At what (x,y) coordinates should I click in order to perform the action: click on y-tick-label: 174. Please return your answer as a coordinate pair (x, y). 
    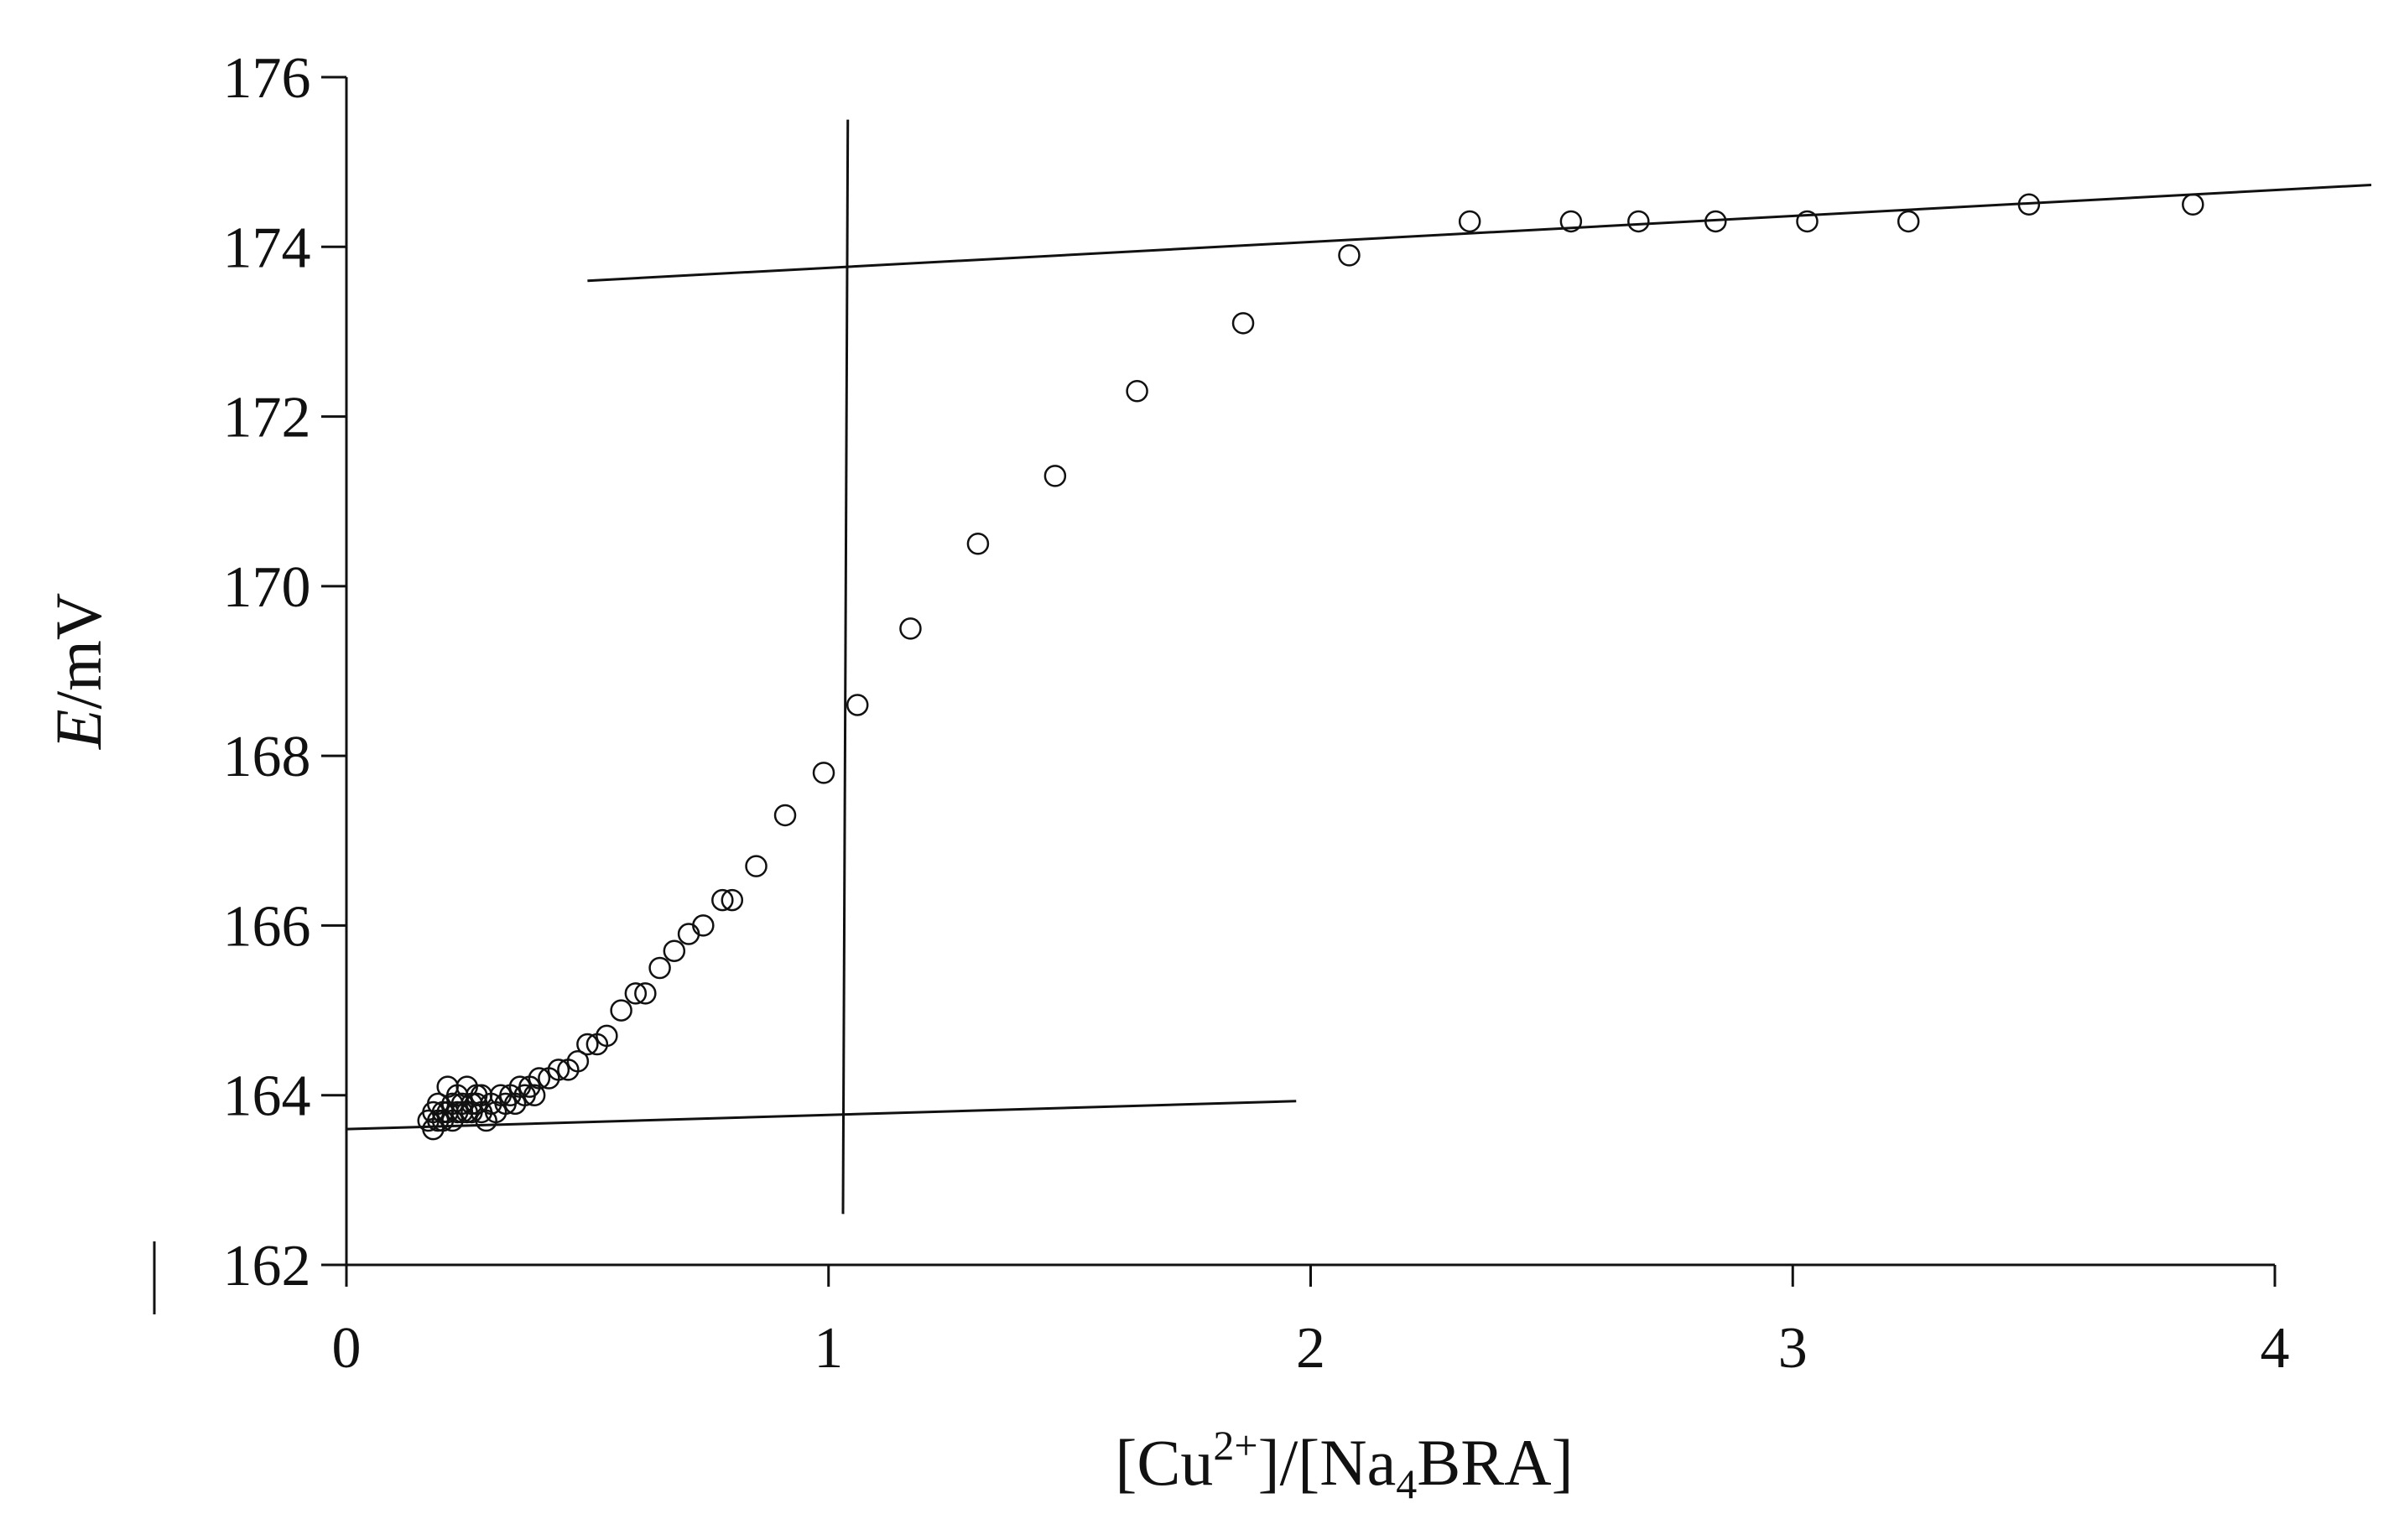
    Looking at the image, I should click on (267, 248).